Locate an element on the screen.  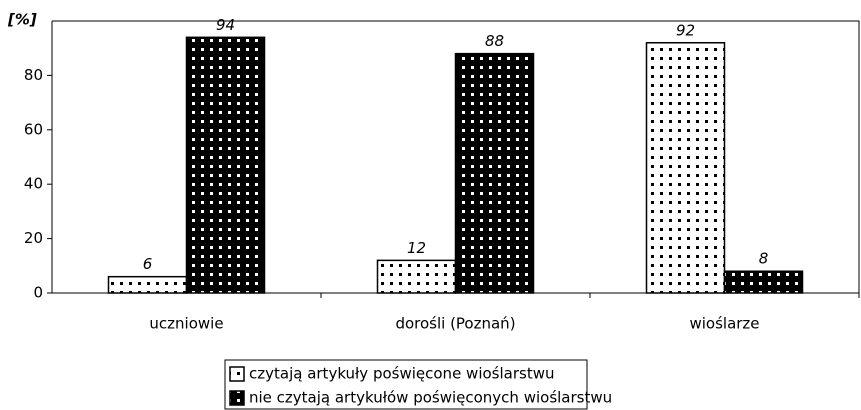
data-label: 94 is located at coordinates (225, 25).